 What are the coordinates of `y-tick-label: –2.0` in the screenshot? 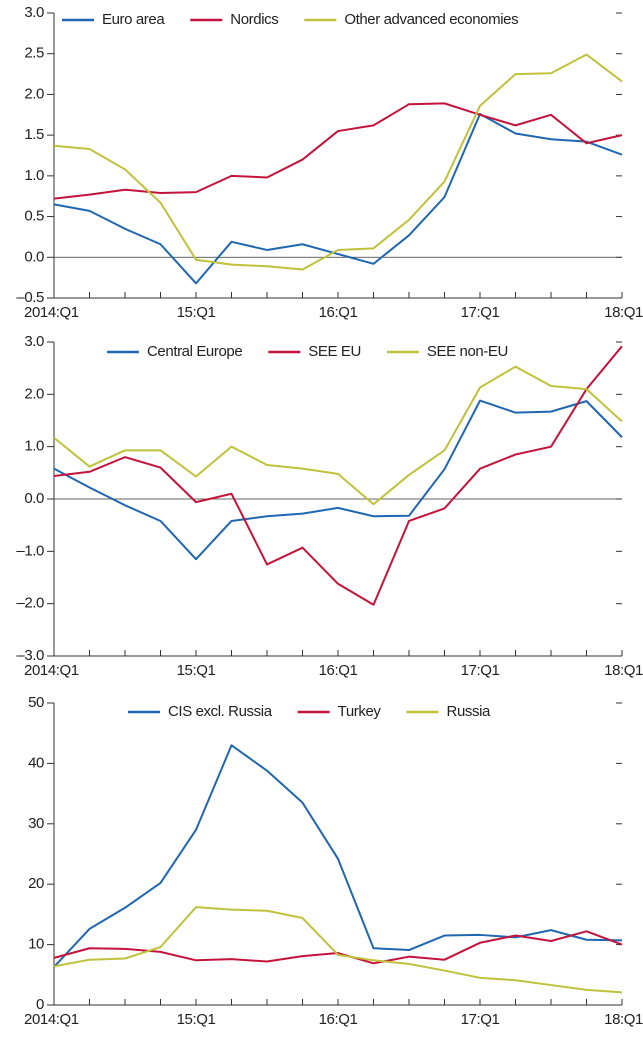 It's located at (30, 603).